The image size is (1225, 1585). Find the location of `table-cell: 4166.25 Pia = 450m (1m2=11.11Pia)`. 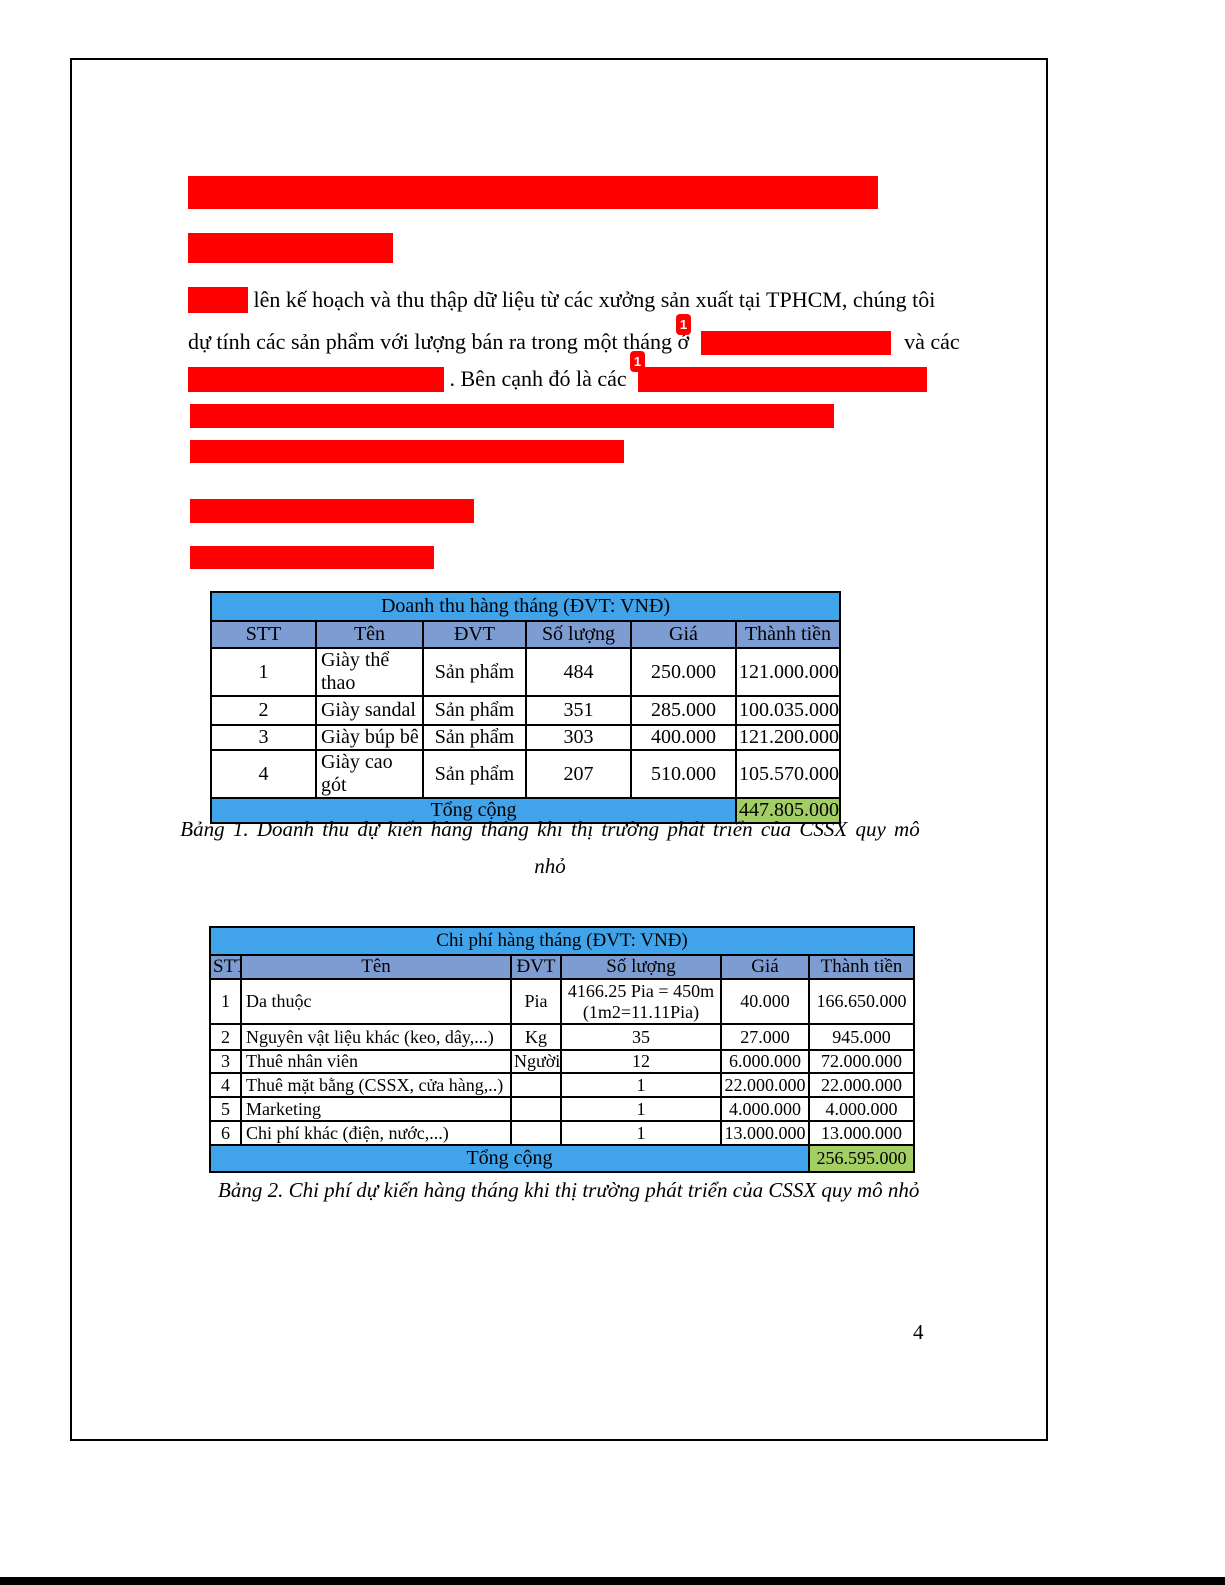

table-cell: 4166.25 Pia = 450m (1m2=11.11Pia) is located at coordinates (641, 1001).